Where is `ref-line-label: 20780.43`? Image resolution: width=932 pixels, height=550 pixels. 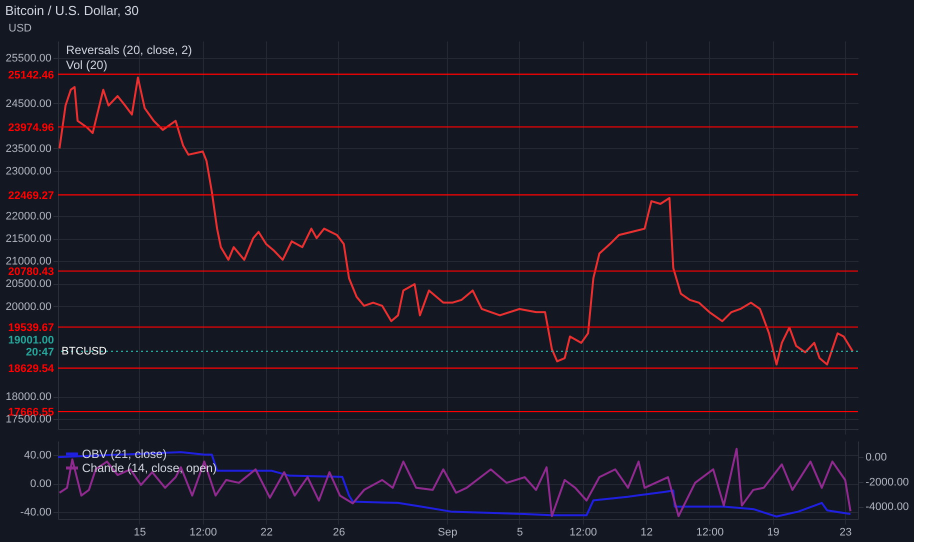 ref-line-label: 20780.43 is located at coordinates (31, 272).